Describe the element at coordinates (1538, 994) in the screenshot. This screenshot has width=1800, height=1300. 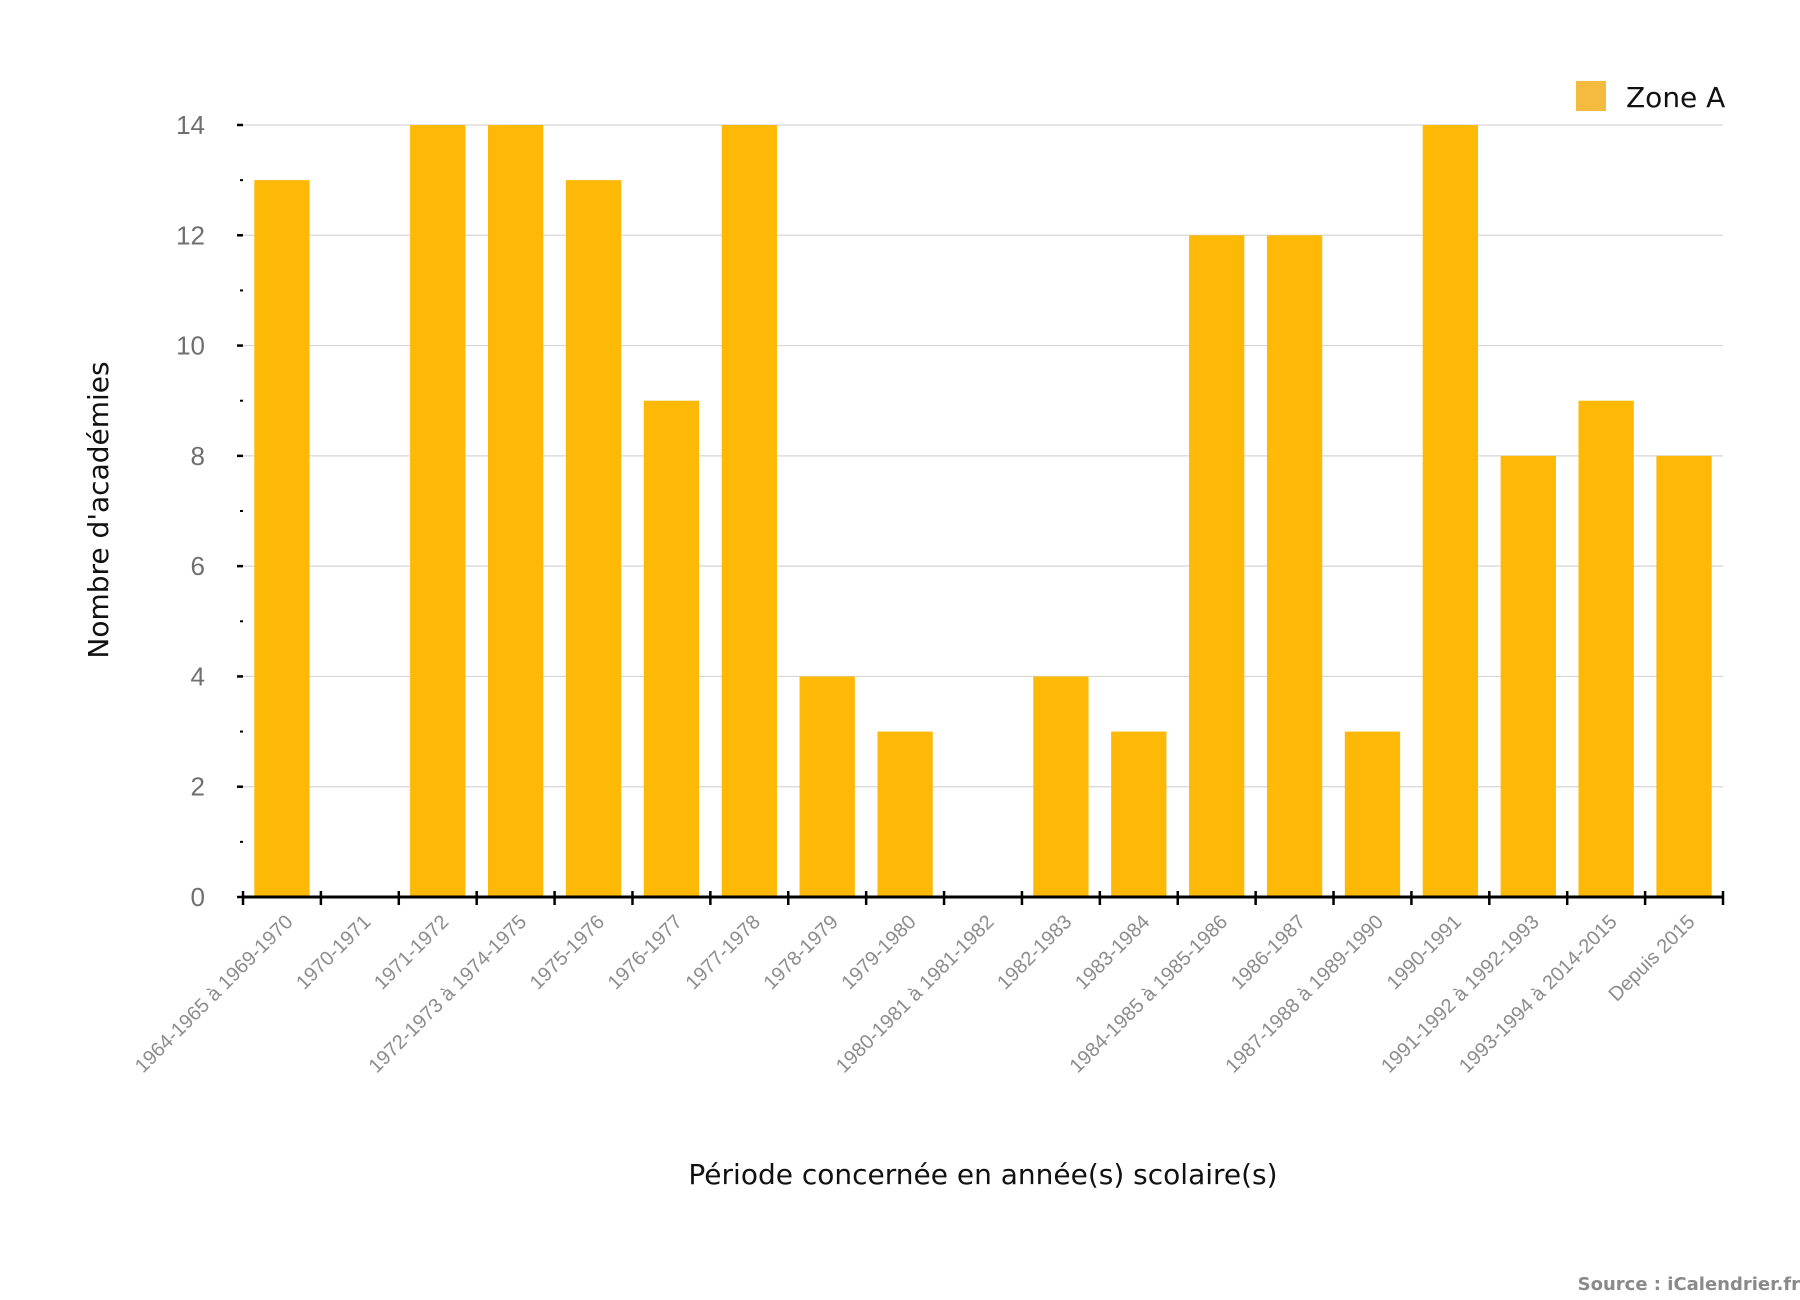
I see `x-tick-label: 1993-1994 à 2014-2015` at that location.